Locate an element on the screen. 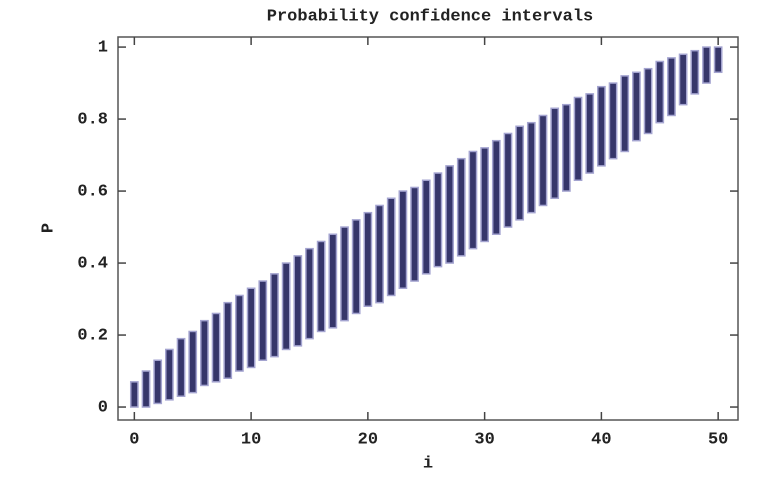  y-tick-label: 0.2 is located at coordinates (92, 336).